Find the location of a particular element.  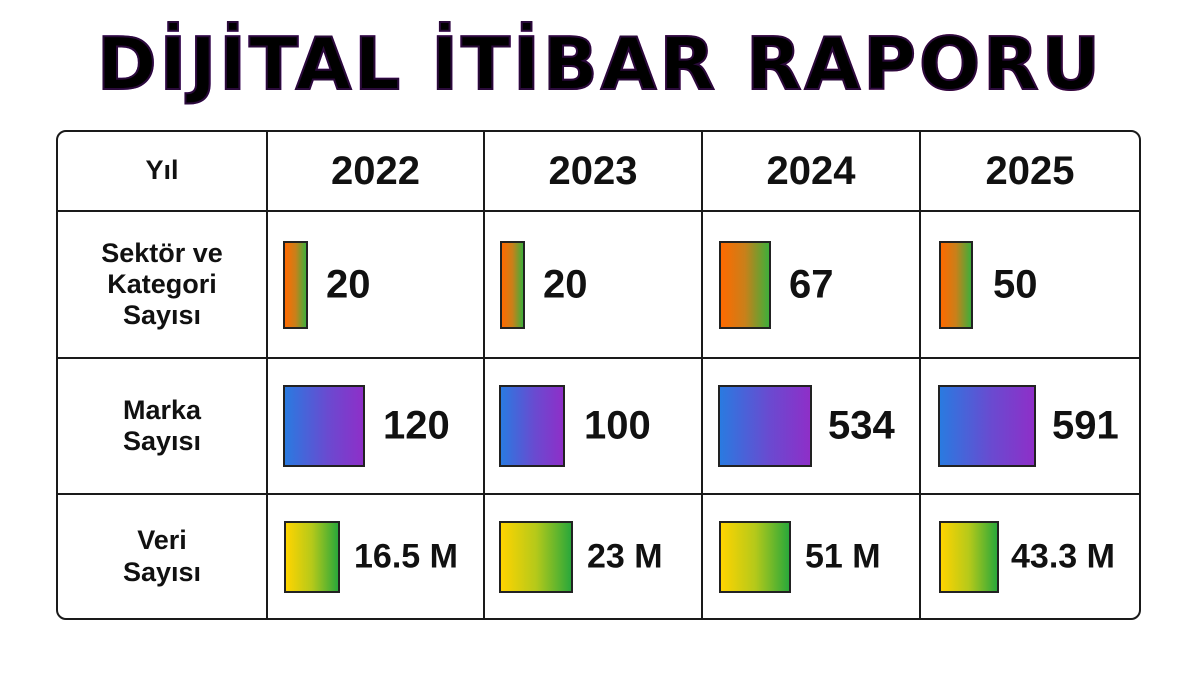

row-label-line: Veri is located at coordinates (162, 540).